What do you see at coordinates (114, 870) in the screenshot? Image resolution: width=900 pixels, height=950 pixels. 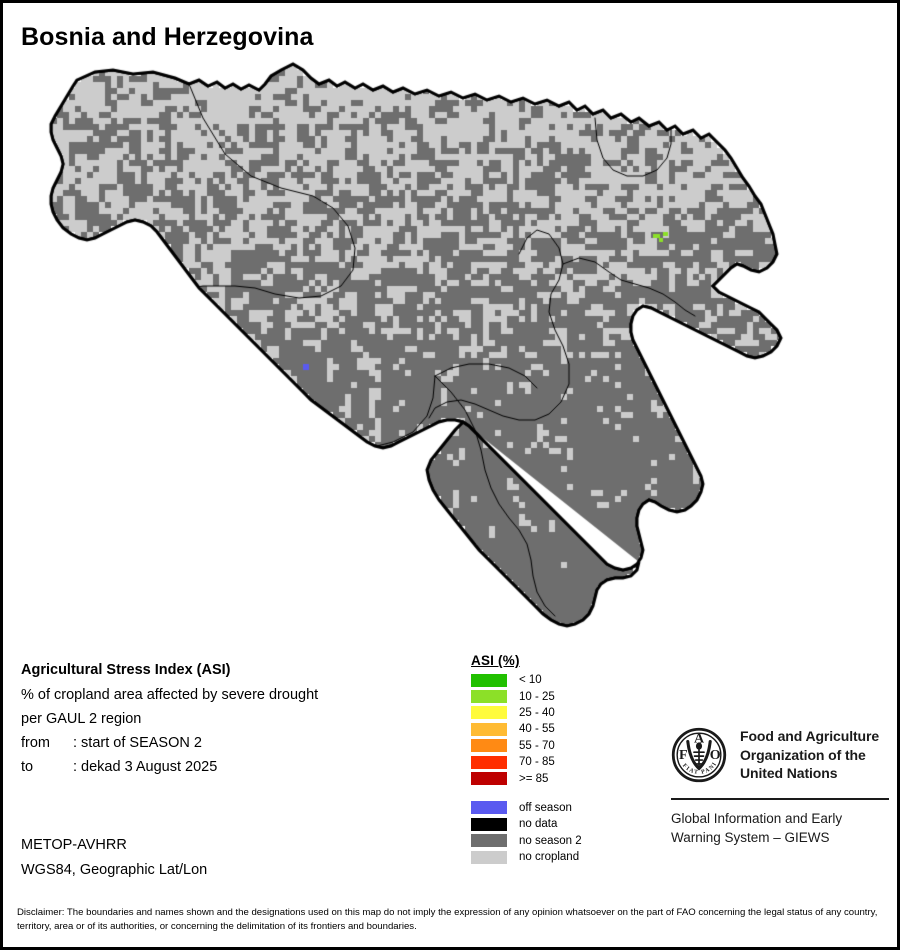 I see `info-projection: WGS84, Geographic Lat/Lon` at bounding box center [114, 870].